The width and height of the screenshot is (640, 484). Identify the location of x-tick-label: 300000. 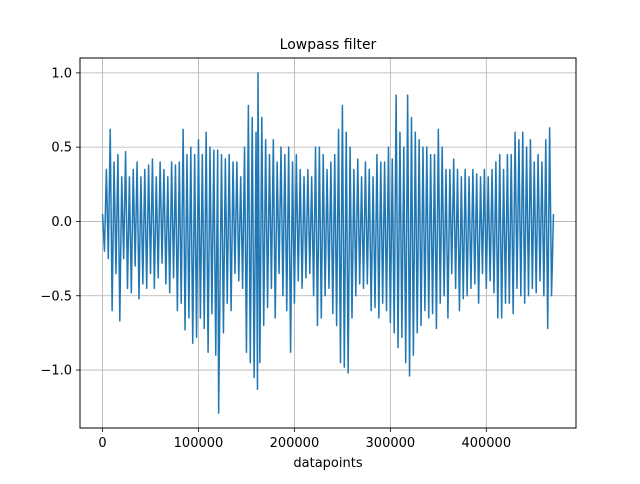
(391, 443).